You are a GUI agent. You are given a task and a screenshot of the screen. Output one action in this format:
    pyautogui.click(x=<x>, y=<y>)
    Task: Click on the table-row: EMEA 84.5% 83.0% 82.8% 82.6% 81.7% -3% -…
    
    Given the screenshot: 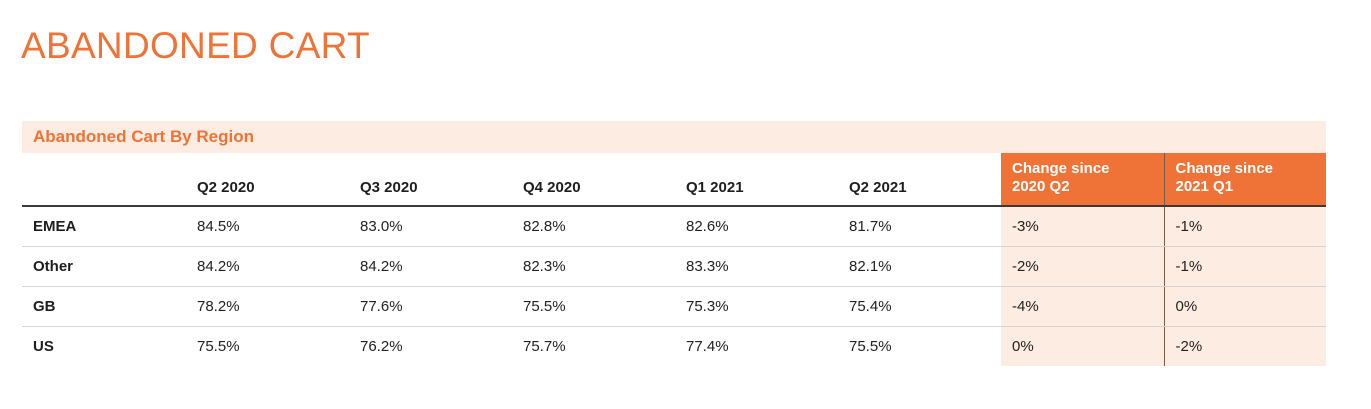 What is the action you would take?
    pyautogui.click(x=674, y=226)
    